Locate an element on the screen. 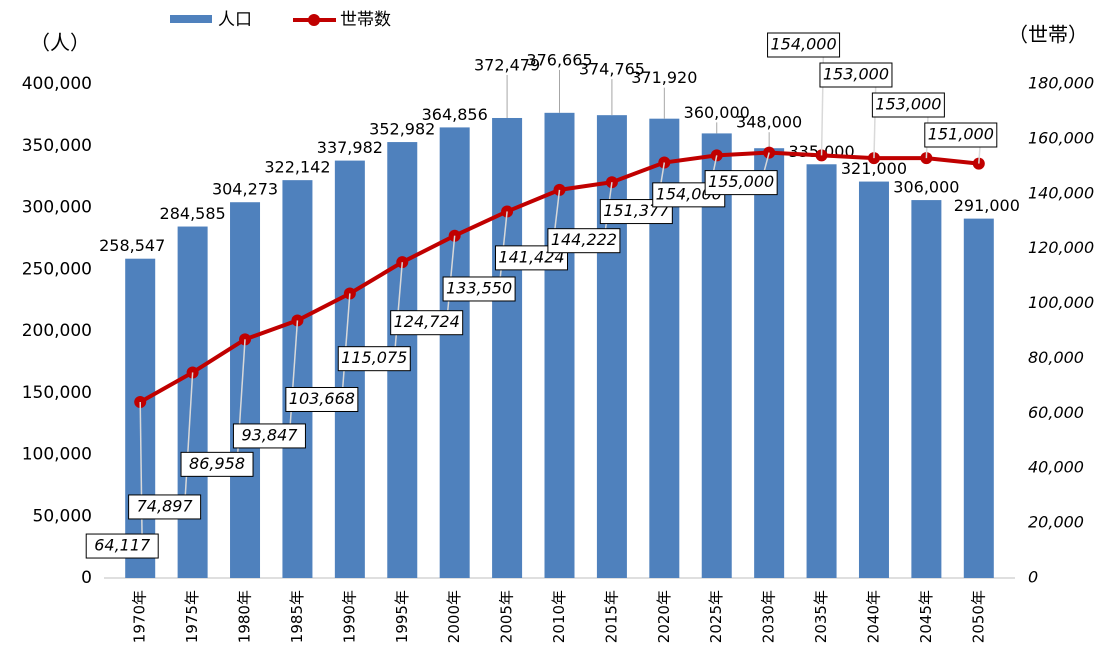 The width and height of the screenshot is (1095, 652). y-tick-label: 100,000 is located at coordinates (57, 455).